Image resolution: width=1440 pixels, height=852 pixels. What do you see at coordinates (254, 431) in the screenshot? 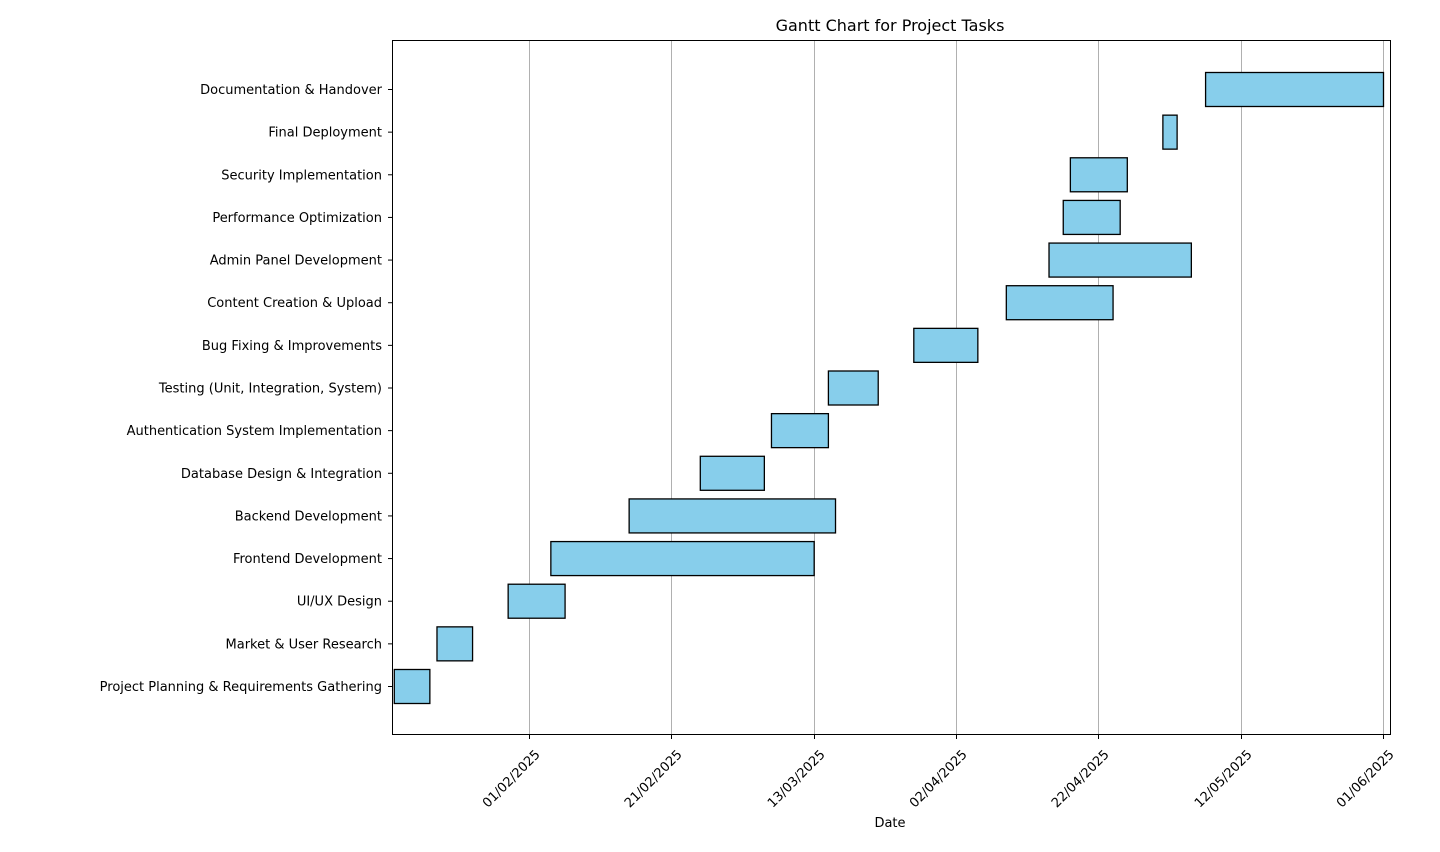
I see `y-tick-label: Authentication System Implementation` at bounding box center [254, 431].